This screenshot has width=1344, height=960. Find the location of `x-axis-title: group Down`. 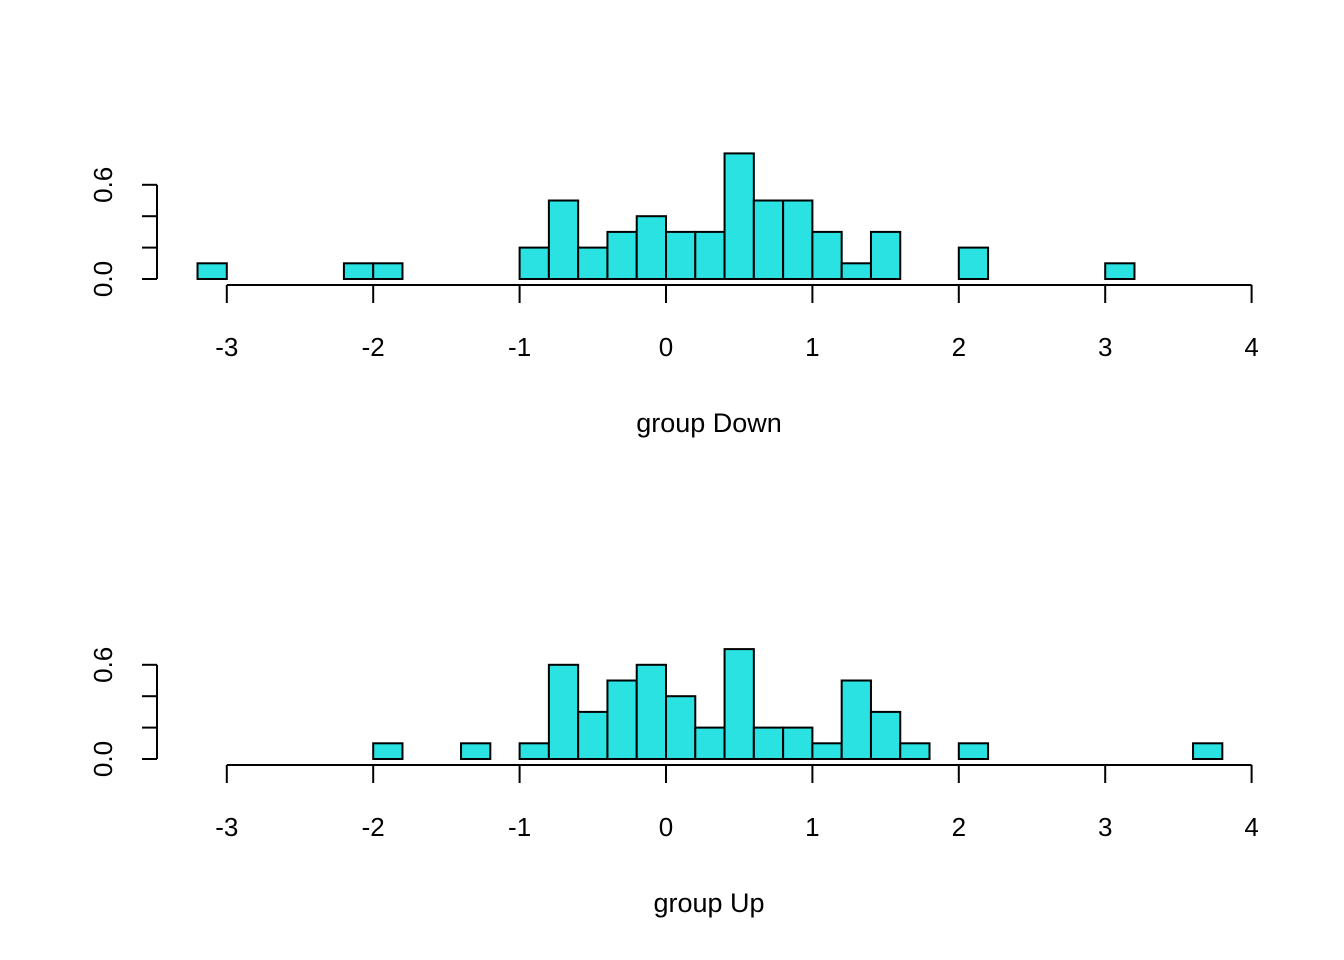

x-axis-title: group Down is located at coordinates (709, 423).